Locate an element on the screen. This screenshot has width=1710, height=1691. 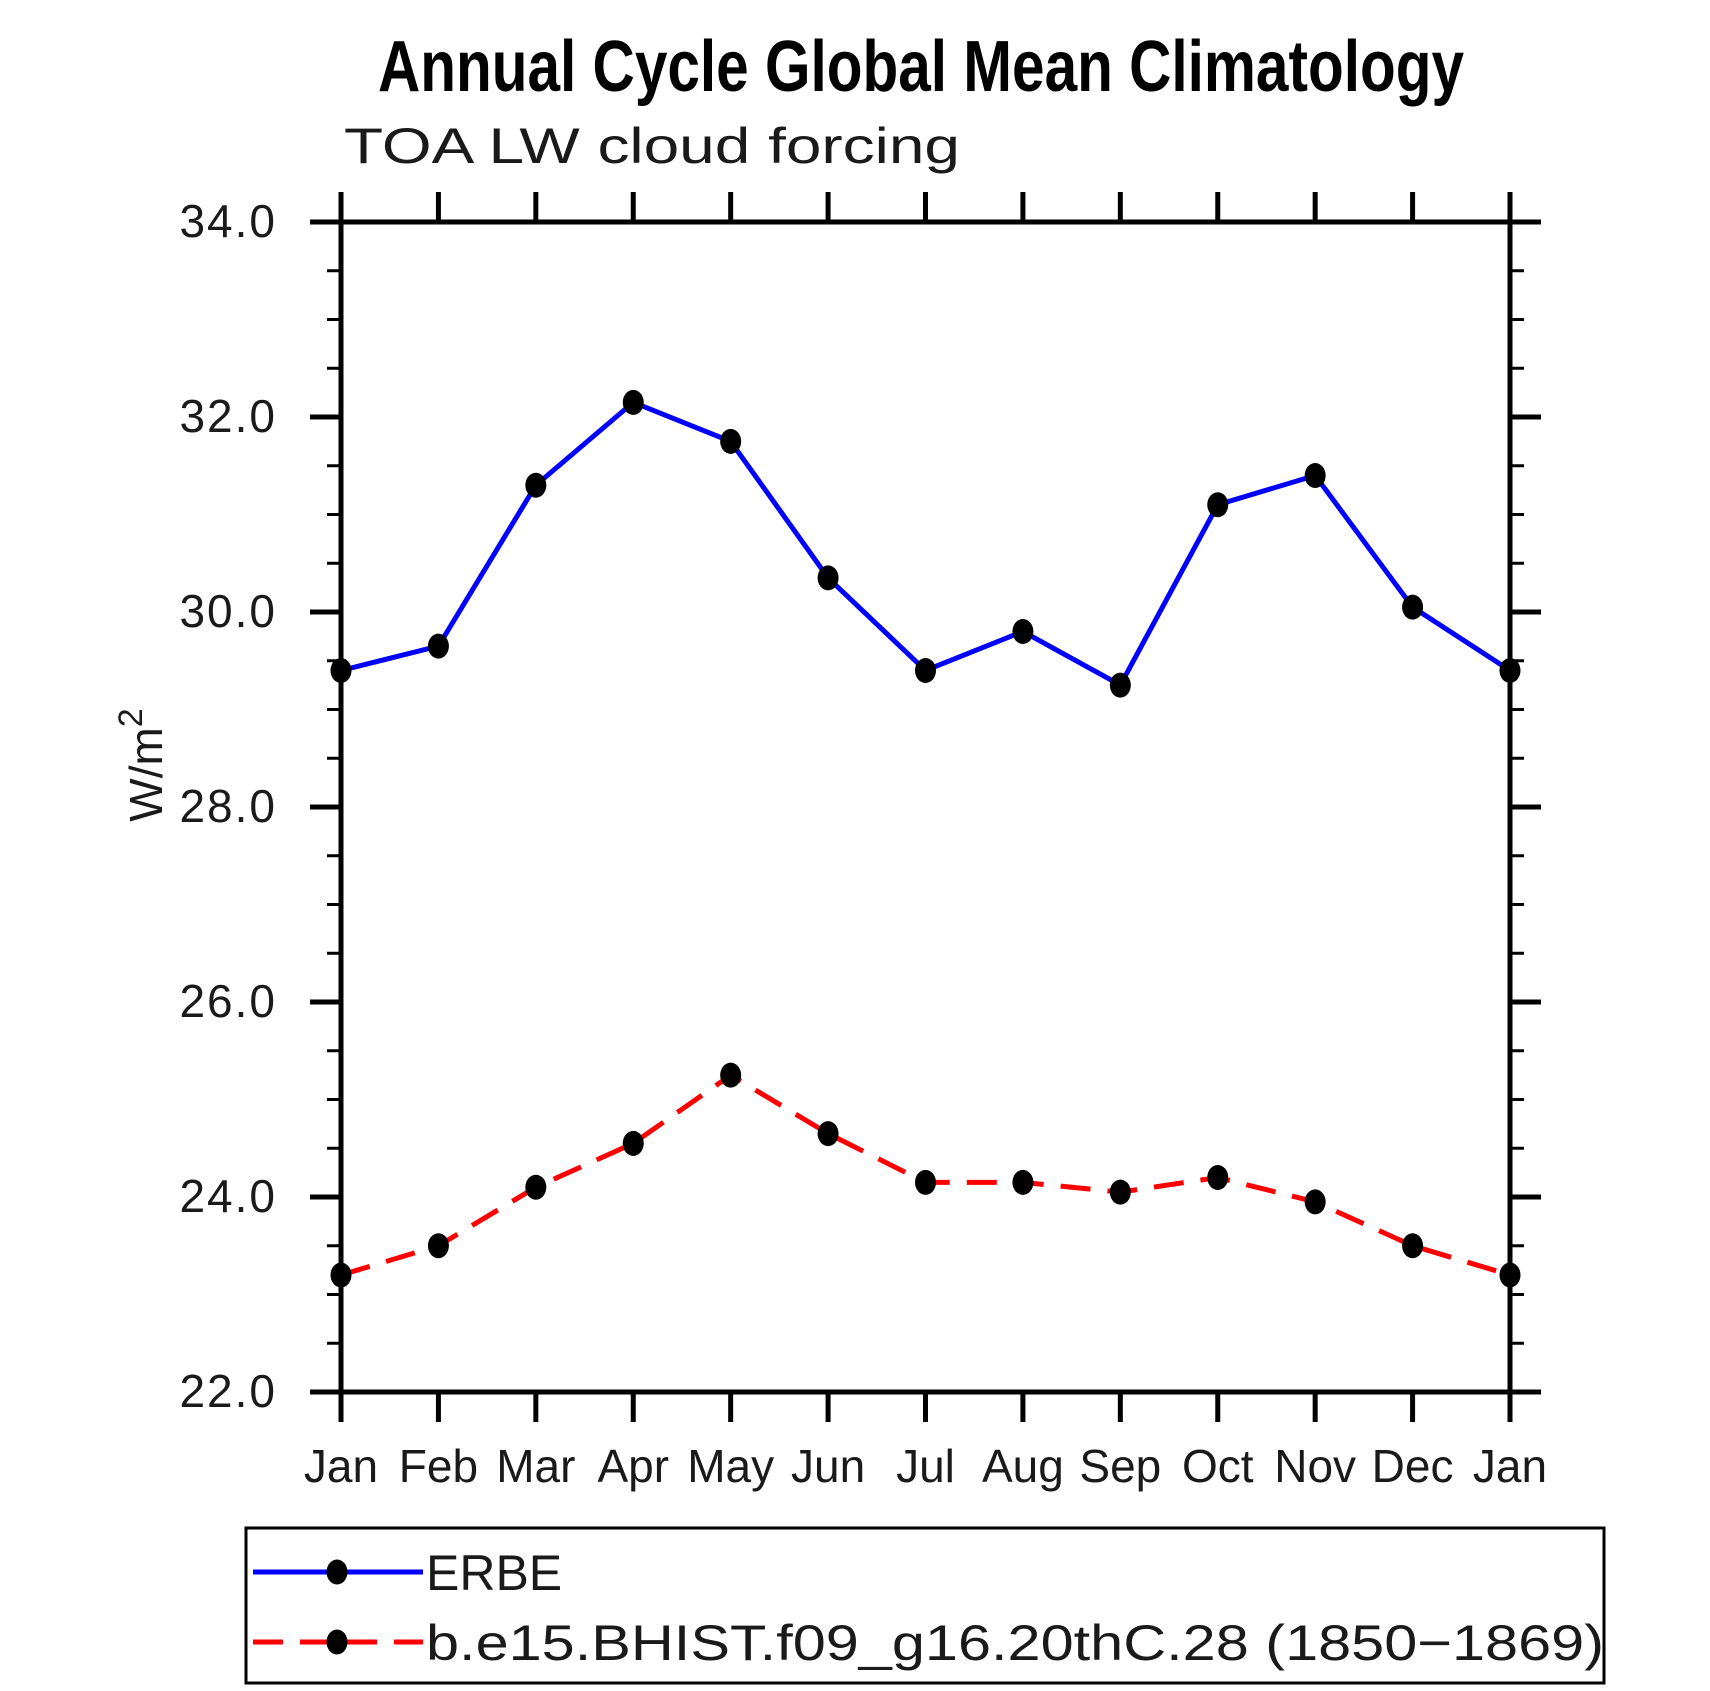
y-tick-label: 32.0 is located at coordinates (228, 416).